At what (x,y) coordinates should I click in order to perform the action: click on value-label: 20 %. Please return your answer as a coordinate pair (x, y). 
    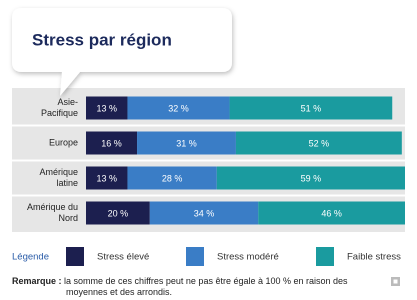
    Looking at the image, I should click on (118, 213).